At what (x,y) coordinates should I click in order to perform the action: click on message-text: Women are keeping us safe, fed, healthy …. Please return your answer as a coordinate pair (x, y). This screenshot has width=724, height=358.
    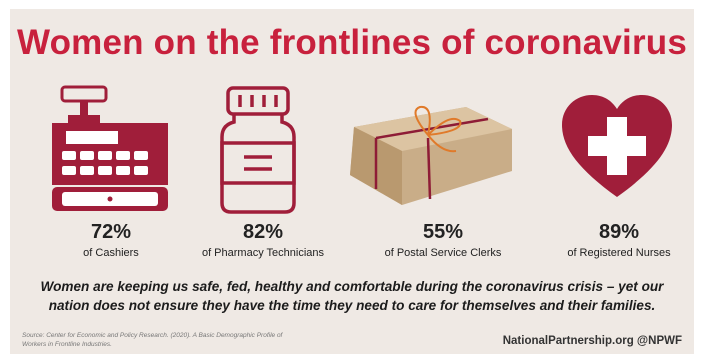
    Looking at the image, I should click on (352, 296).